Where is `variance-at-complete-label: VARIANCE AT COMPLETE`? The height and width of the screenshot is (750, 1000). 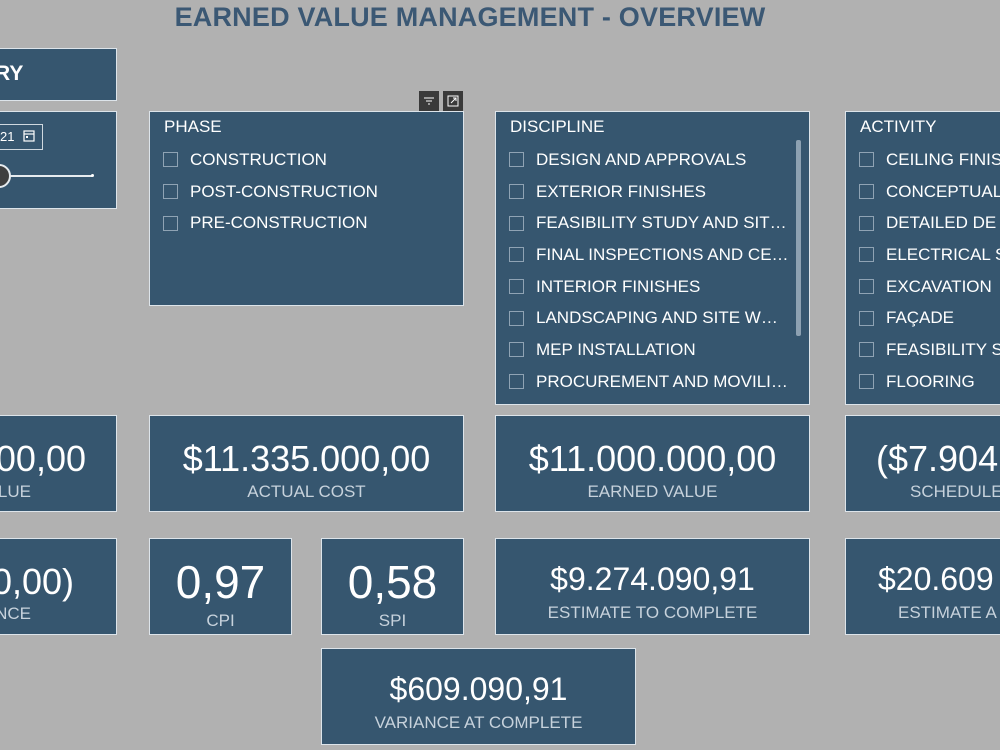 variance-at-complete-label: VARIANCE AT COMPLETE is located at coordinates (478, 722).